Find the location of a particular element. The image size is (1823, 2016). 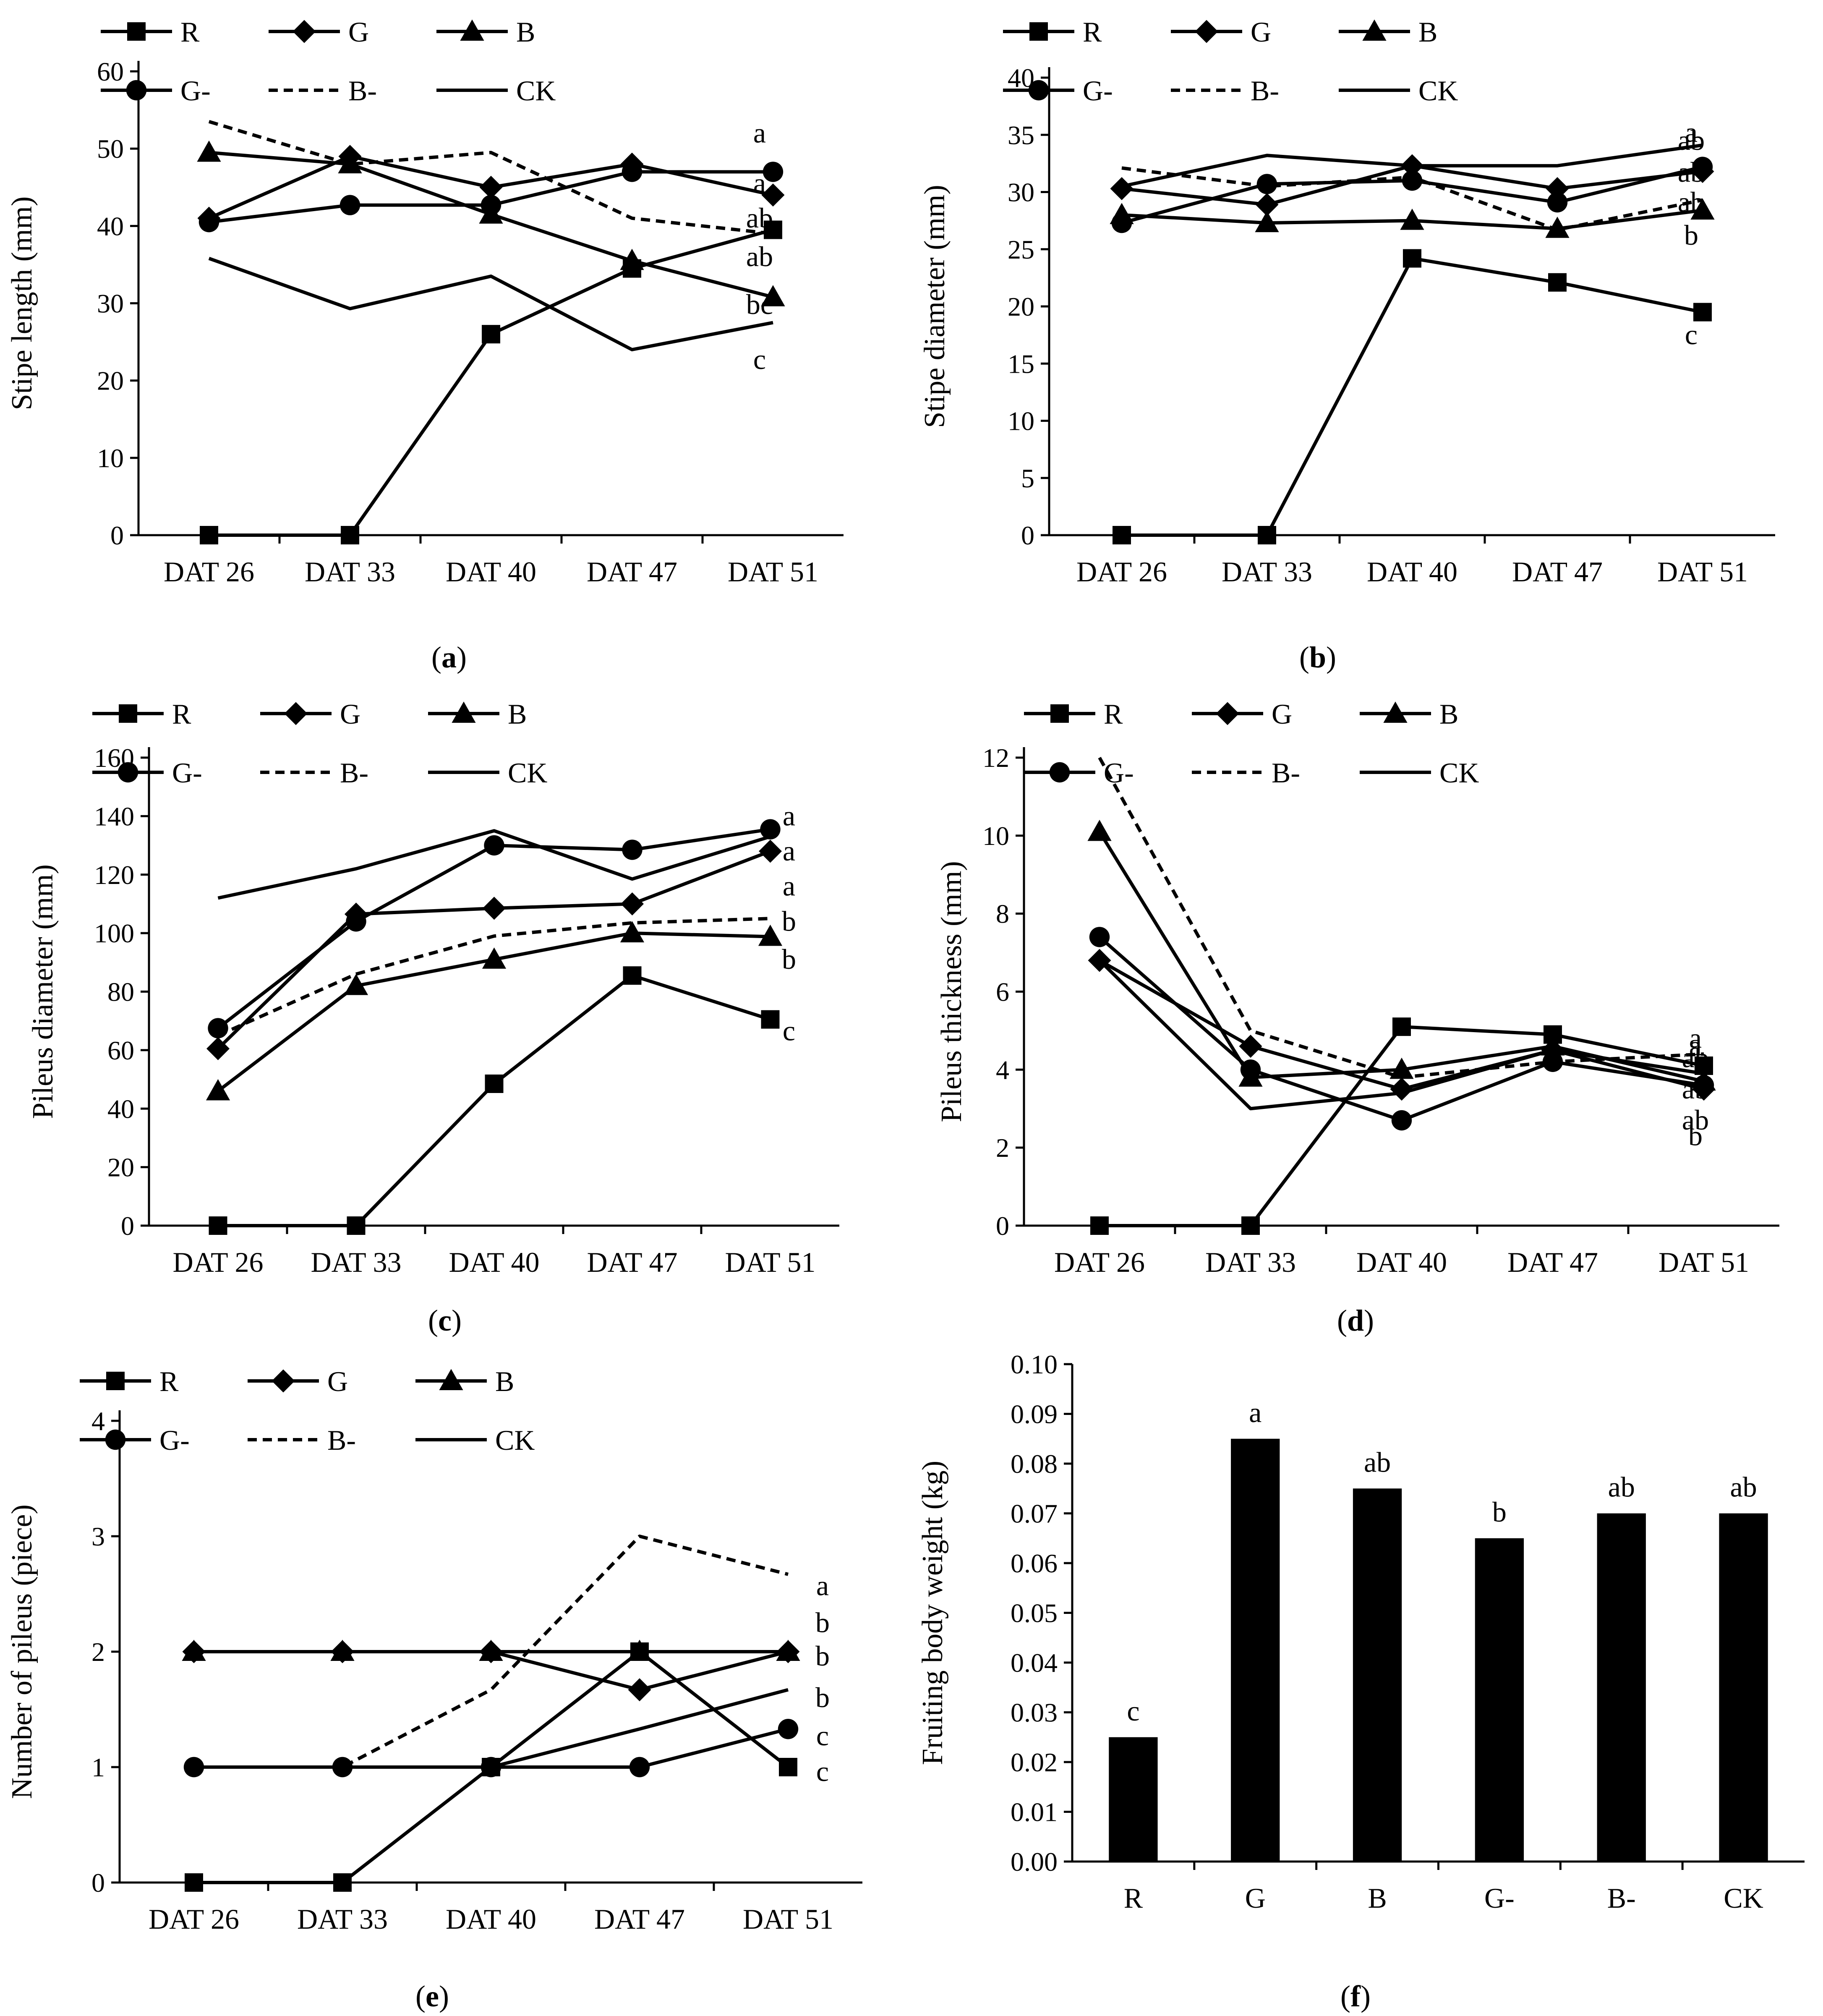

y-tick-label: 140 is located at coordinates (114, 816).